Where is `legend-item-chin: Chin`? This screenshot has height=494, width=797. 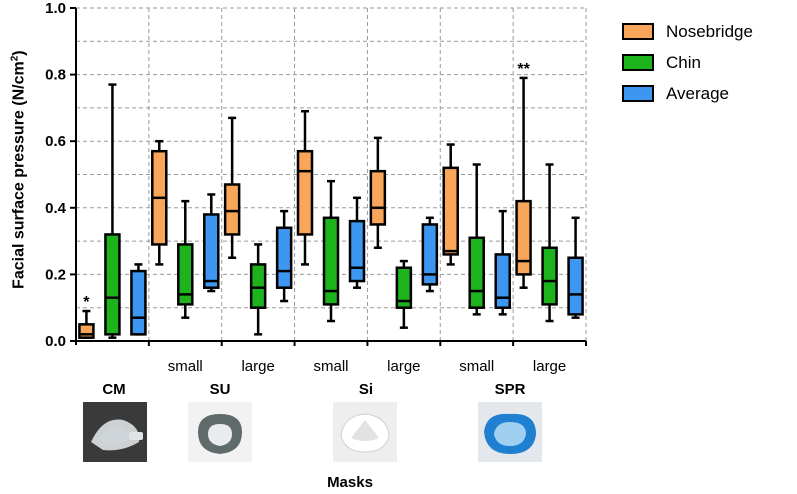 legend-item-chin: Chin is located at coordinates (687, 62).